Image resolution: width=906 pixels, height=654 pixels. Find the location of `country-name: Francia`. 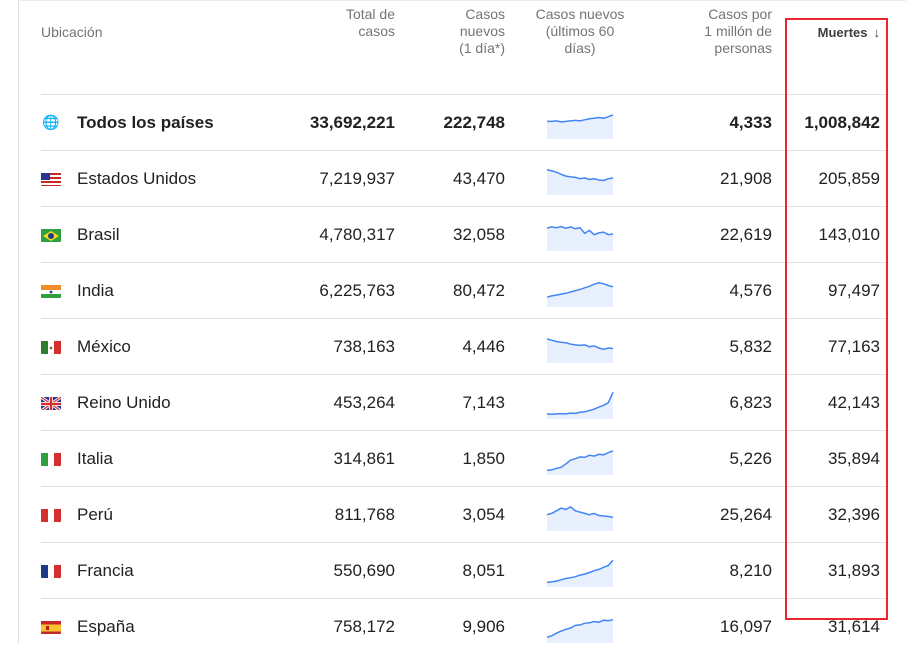

country-name: Francia is located at coordinates (105, 571).